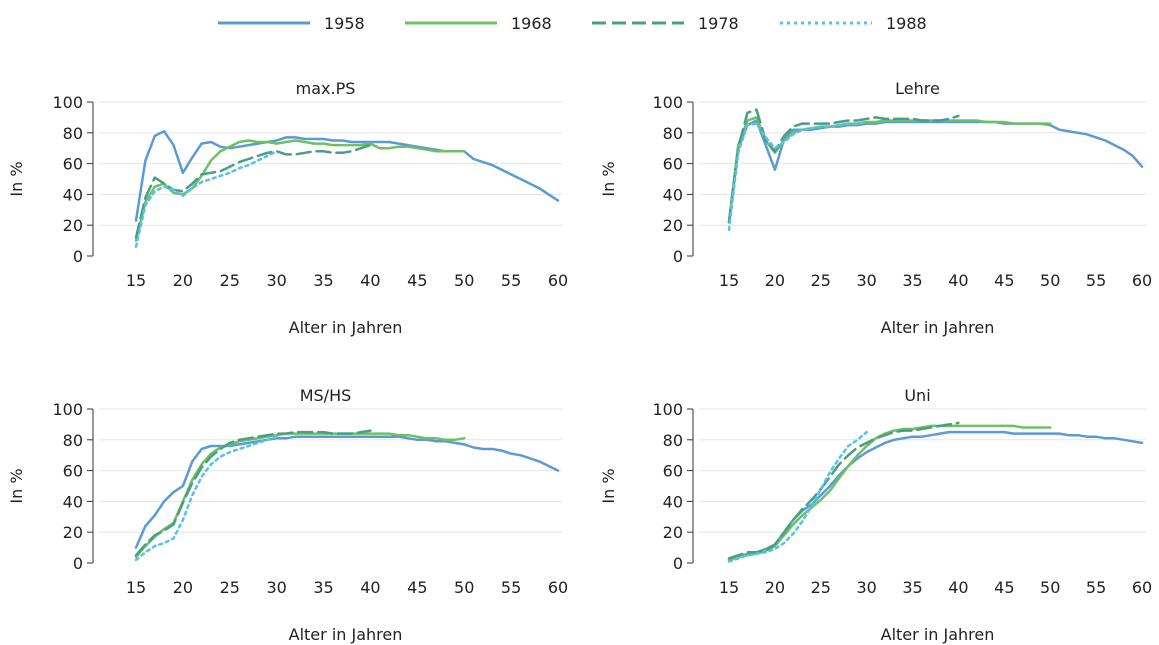 This screenshot has width=1159, height=645. Describe the element at coordinates (718, 23) in the screenshot. I see `legend-label-1978: 1978` at that location.